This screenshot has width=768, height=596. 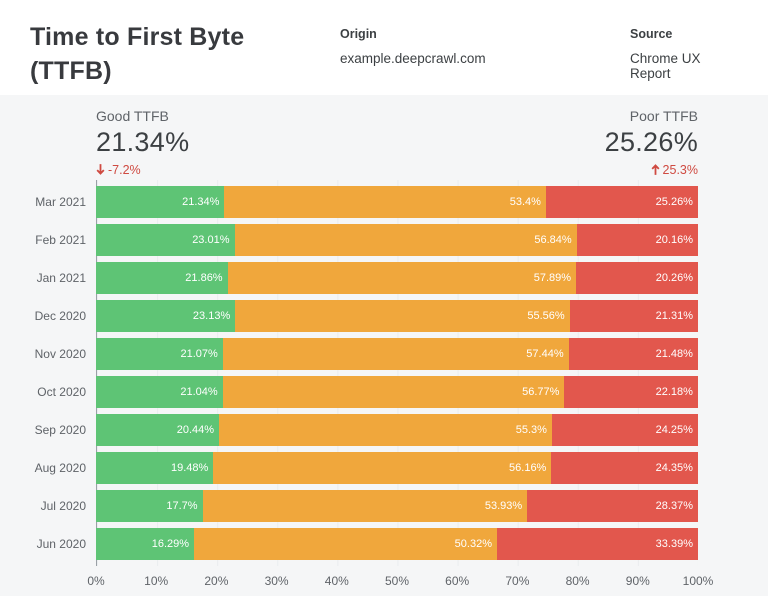 What do you see at coordinates (674, 316) in the screenshot?
I see `segment-label: 21.31%` at bounding box center [674, 316].